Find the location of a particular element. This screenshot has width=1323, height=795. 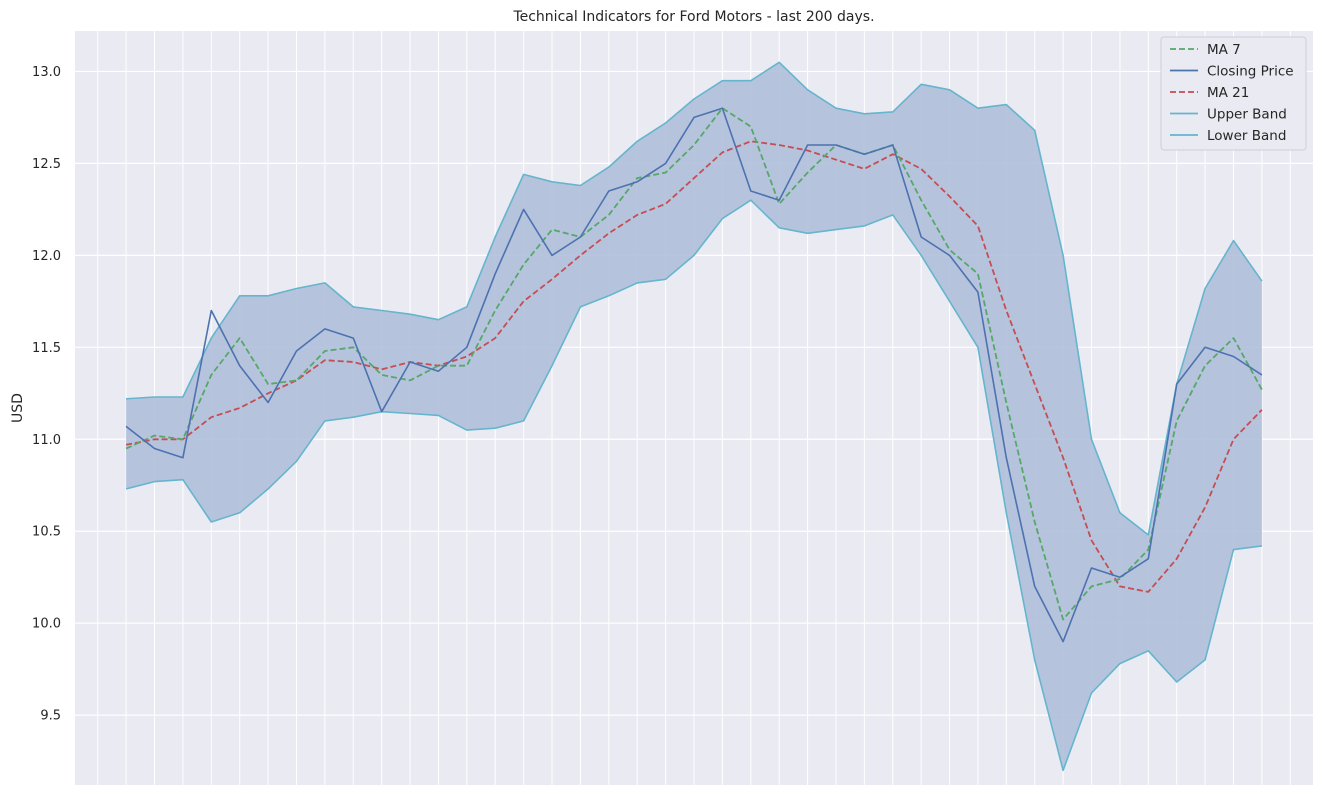

y-tick-label: 11.5 is located at coordinates (46, 348).